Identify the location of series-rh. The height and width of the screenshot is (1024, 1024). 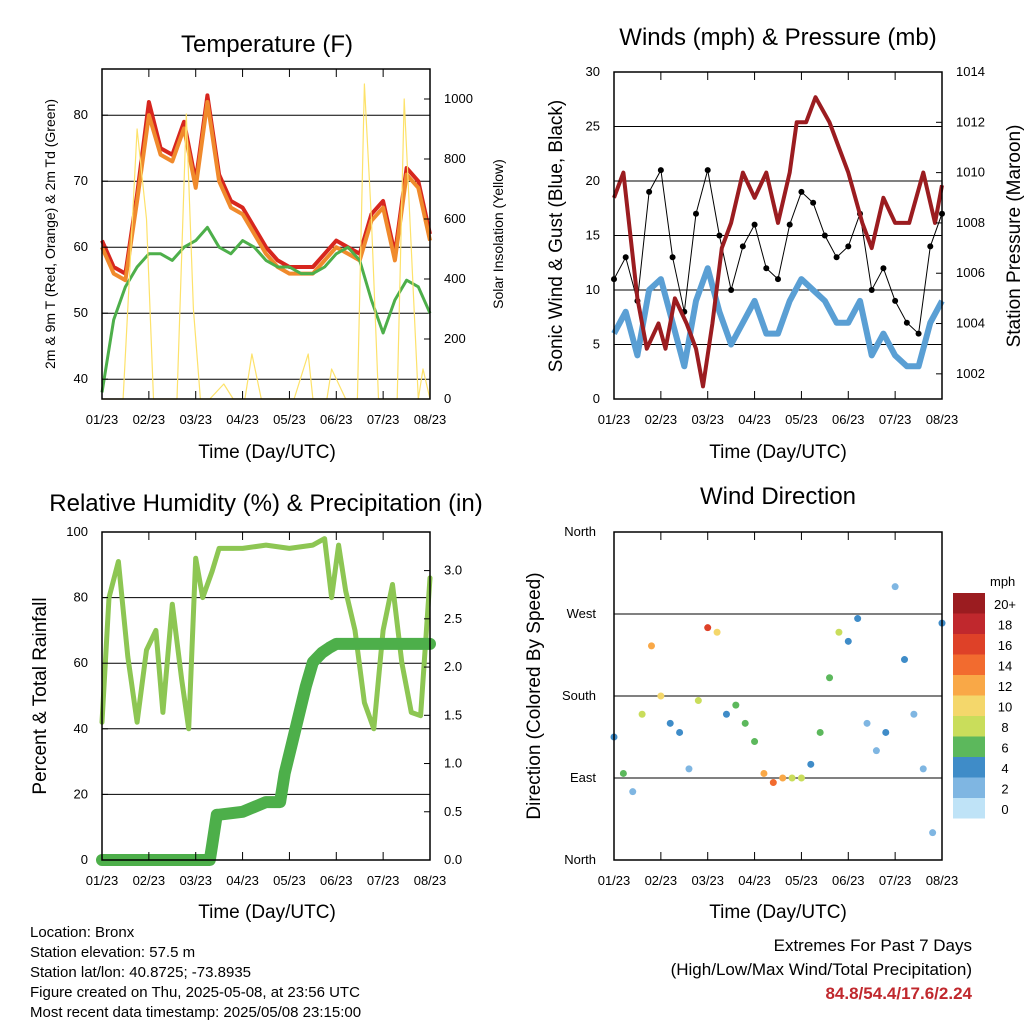
(266, 634).